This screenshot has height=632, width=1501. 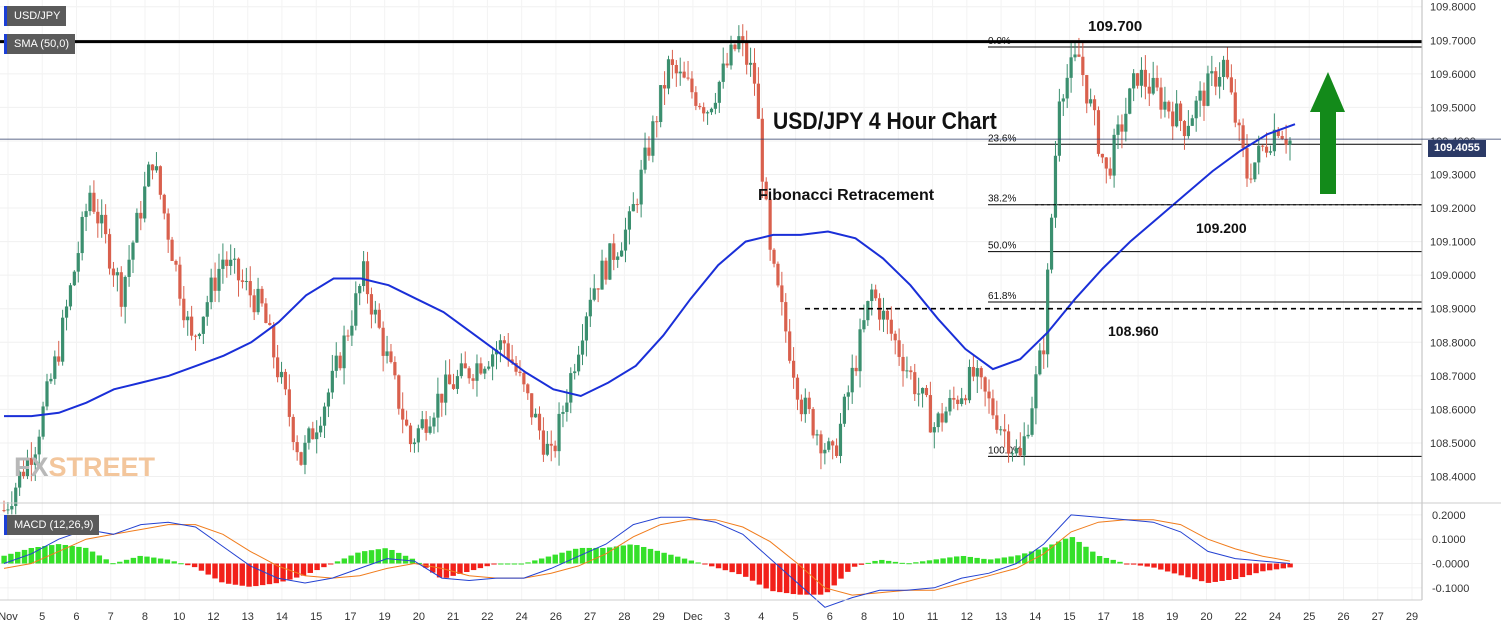 What do you see at coordinates (40, 44) in the screenshot?
I see `sma-tag: SMA (50,0)` at bounding box center [40, 44].